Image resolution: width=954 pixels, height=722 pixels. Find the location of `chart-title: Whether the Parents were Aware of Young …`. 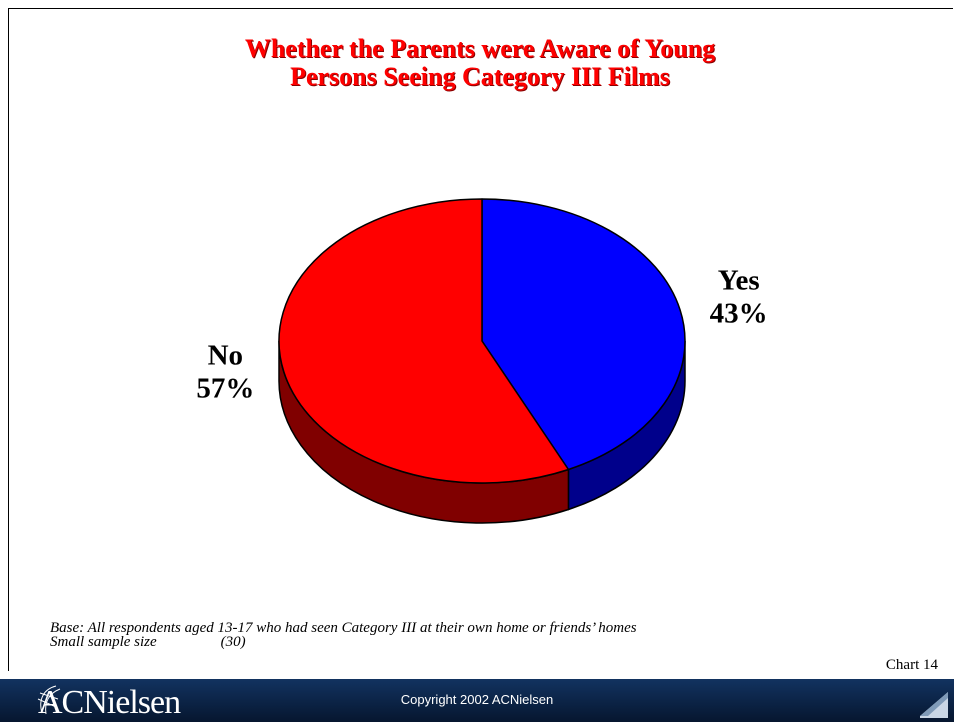

chart-title: Whether the Parents were Aware of Young … is located at coordinates (480, 63).